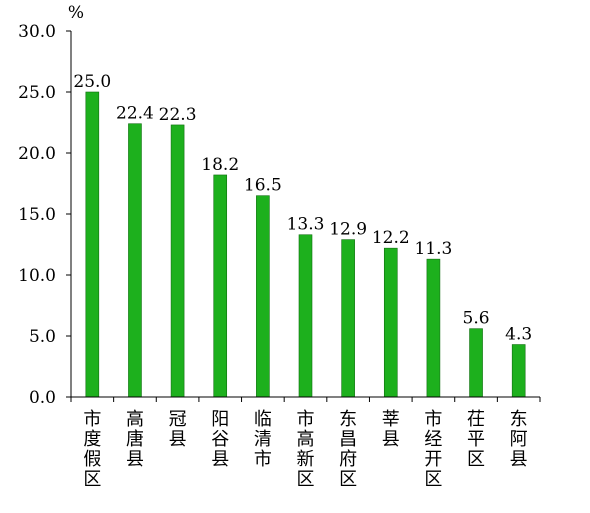  Describe the element at coordinates (391, 429) in the screenshot. I see `category-label: 莘县` at that location.